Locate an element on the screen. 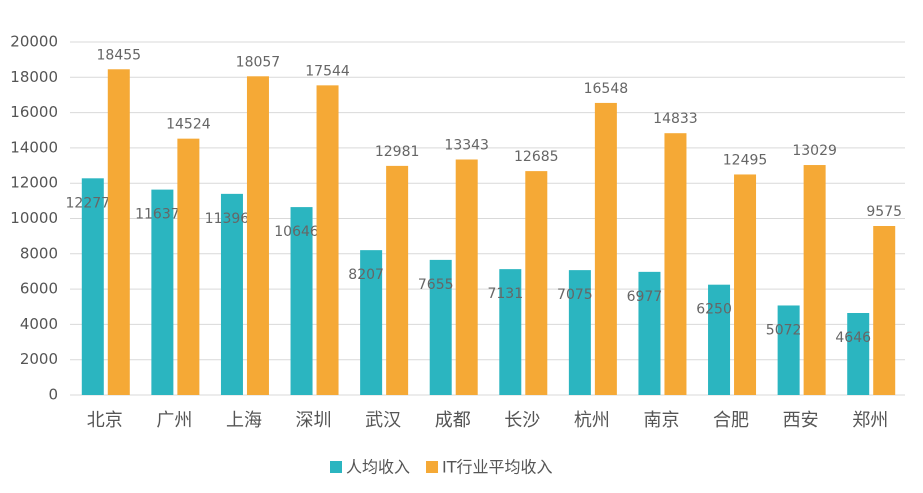 This screenshot has width=923, height=493. value-label: 13343 is located at coordinates (466, 145).